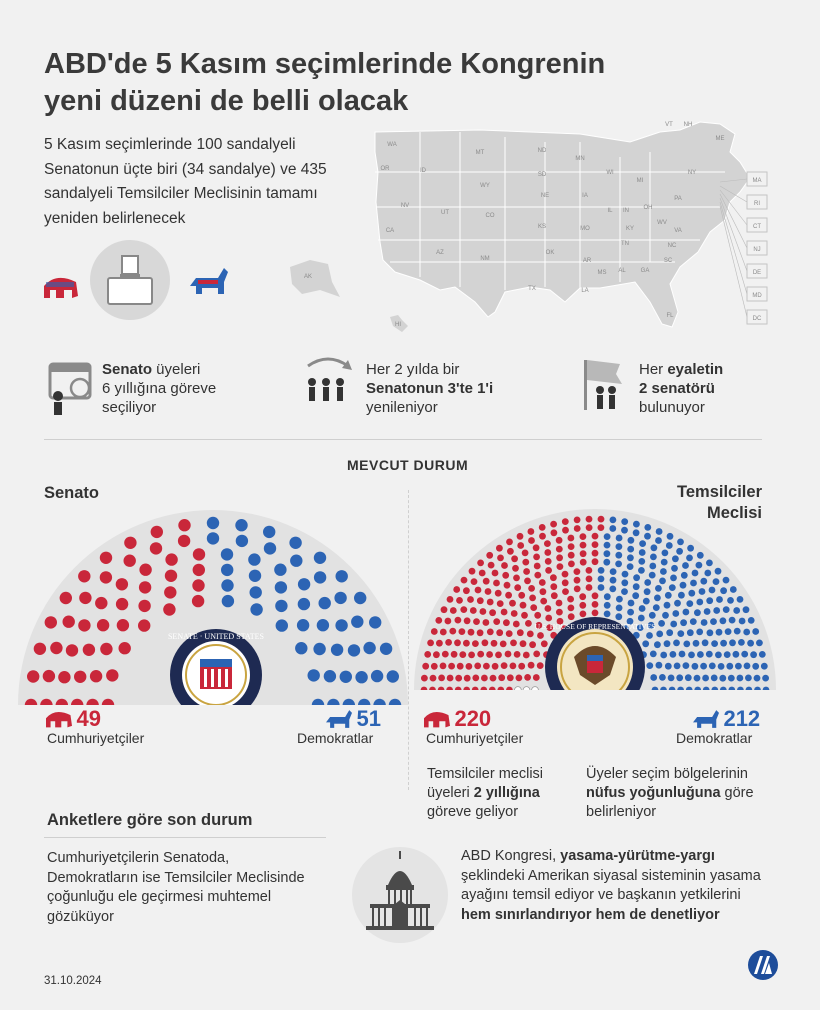  I want to click on state-label-ar: AR, so click(587, 261).